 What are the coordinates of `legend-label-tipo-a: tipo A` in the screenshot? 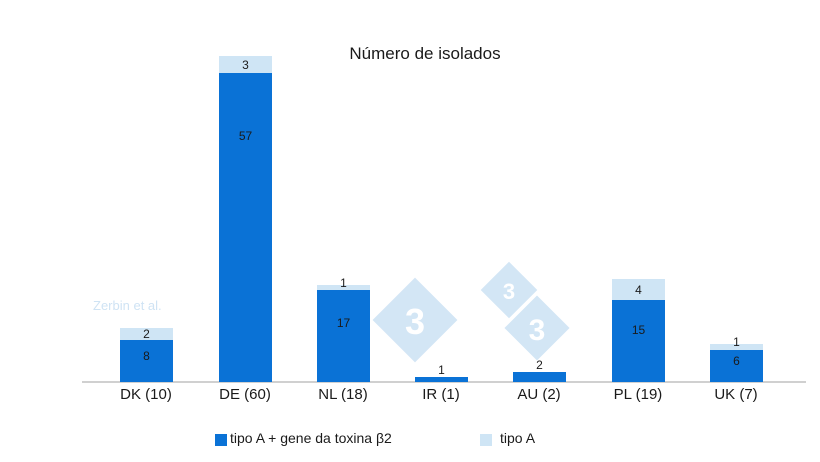 It's located at (518, 438).